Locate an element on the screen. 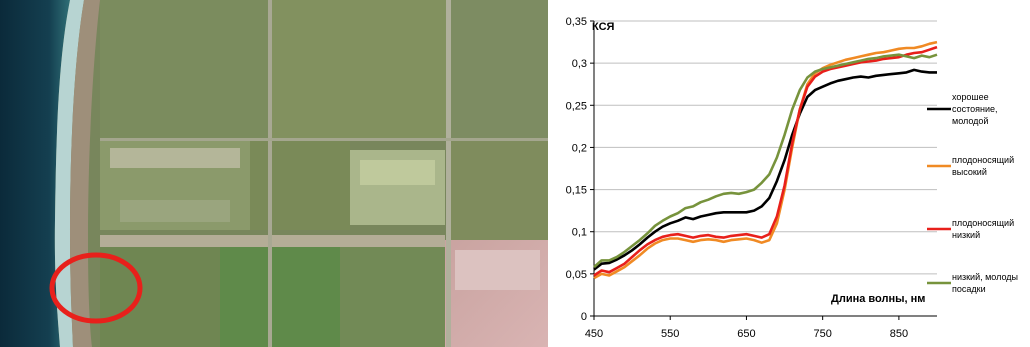 The image size is (1030, 347). x-axis-ticks: 450 550 650 750 850 is located at coordinates (746, 334).